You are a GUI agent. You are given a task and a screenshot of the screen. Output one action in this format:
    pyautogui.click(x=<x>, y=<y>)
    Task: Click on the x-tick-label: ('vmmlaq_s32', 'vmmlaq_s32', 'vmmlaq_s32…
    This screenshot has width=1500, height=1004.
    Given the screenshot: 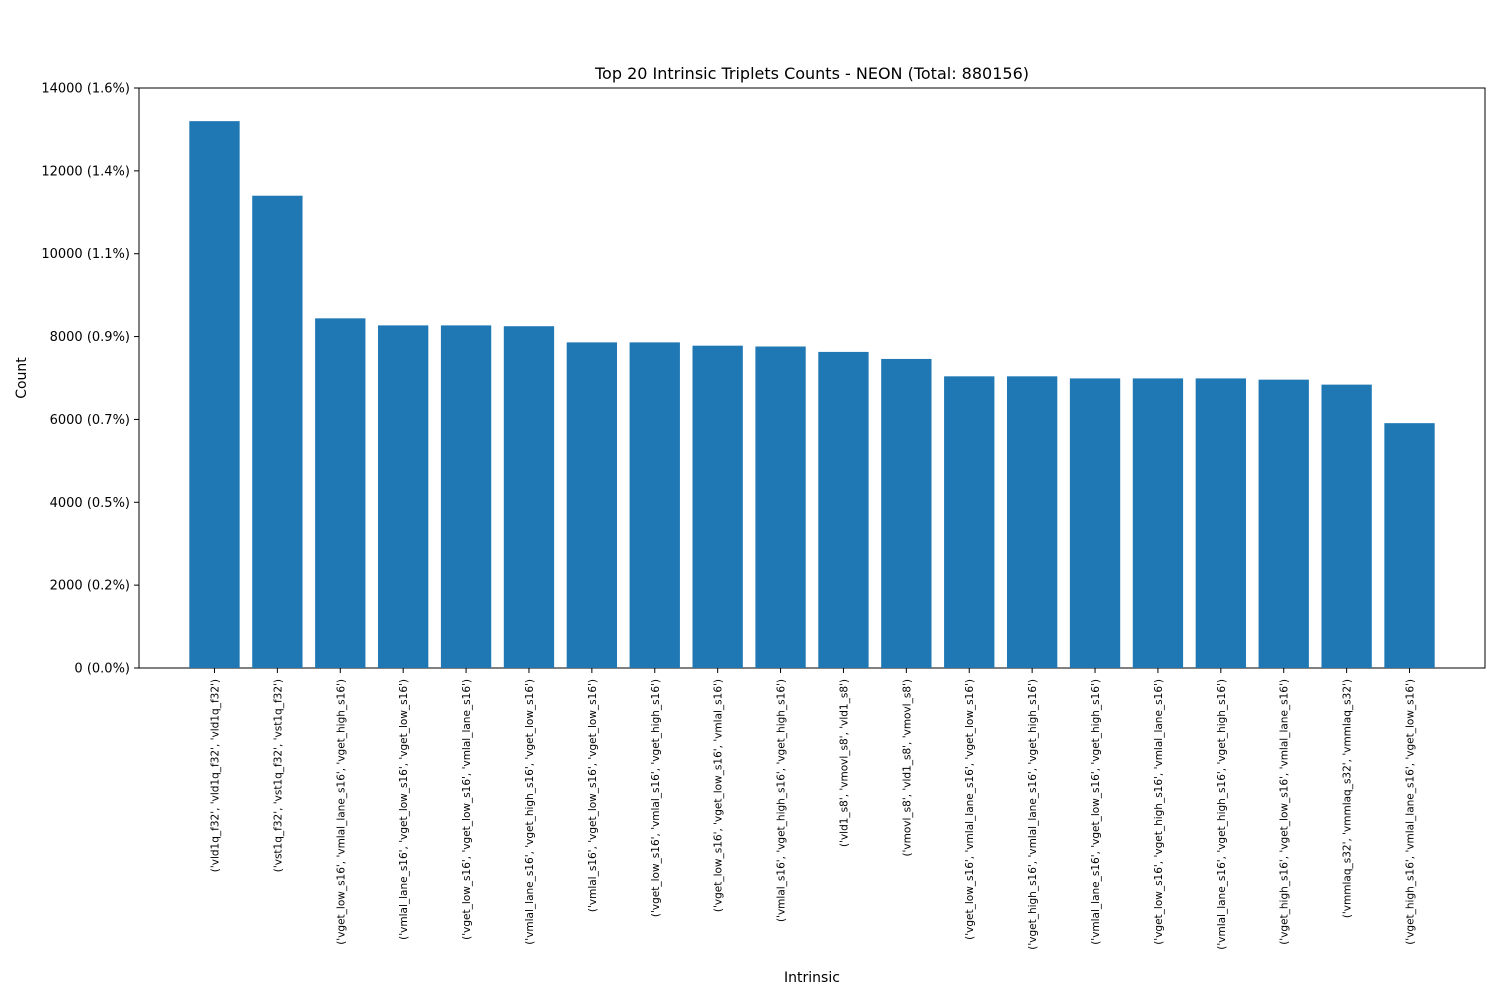 What is the action you would take?
    pyautogui.click(x=1348, y=798)
    